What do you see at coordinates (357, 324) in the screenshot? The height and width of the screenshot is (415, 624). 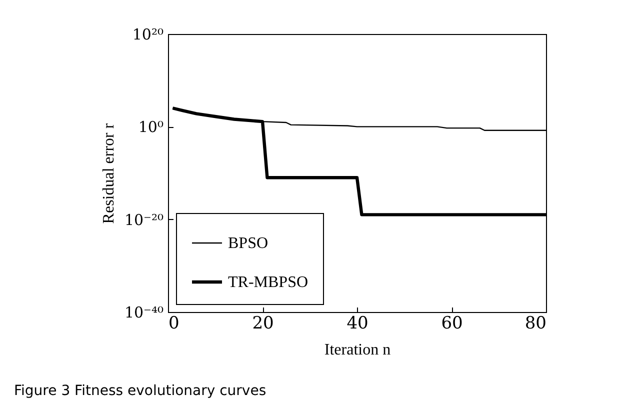 I see `x-tick-label: 40` at bounding box center [357, 324].